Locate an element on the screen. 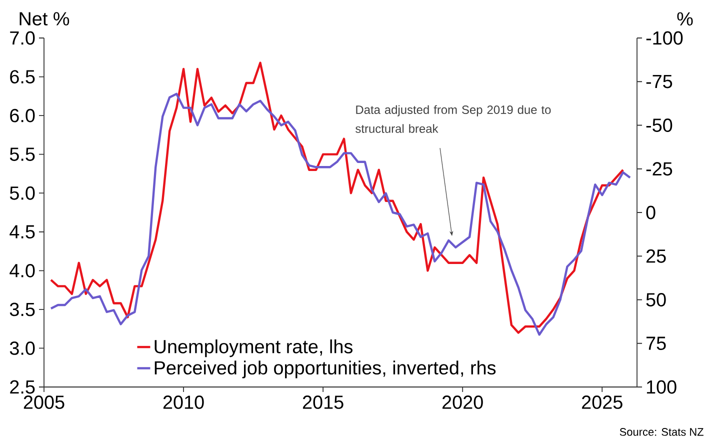 The image size is (709, 441). y2-tick-label: -100 is located at coordinates (664, 38).